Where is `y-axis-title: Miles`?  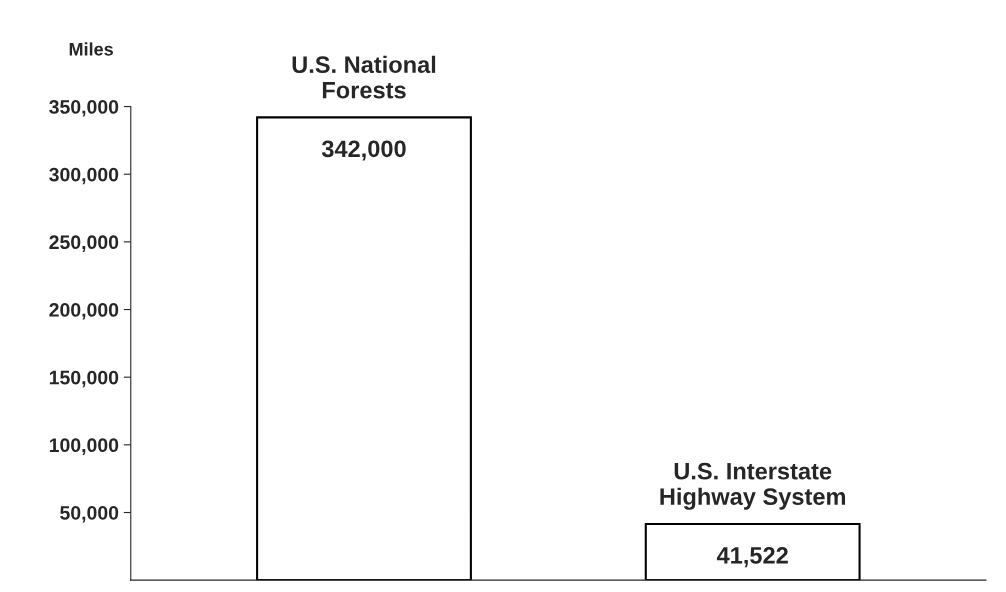
y-axis-title: Miles is located at coordinates (91, 49).